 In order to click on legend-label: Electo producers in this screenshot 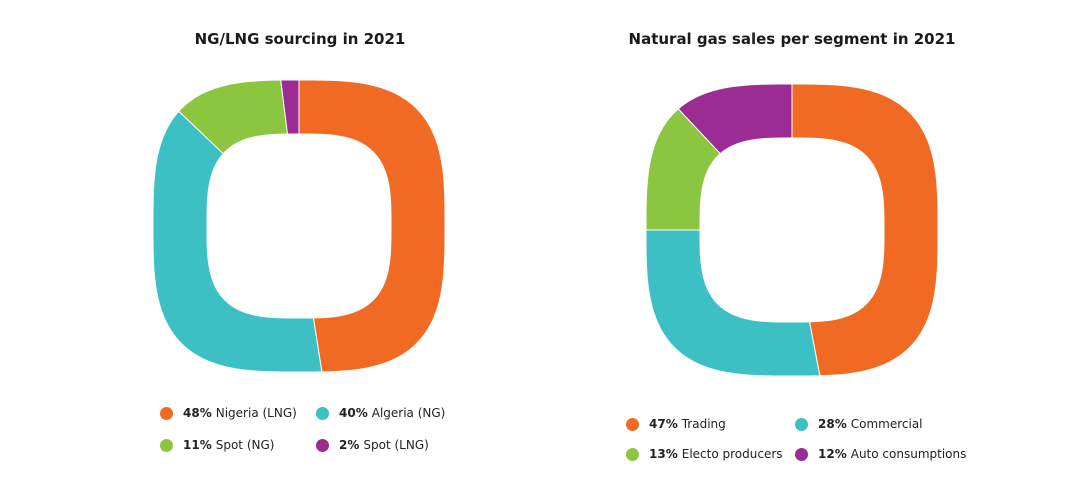, I will do `click(732, 454)`.